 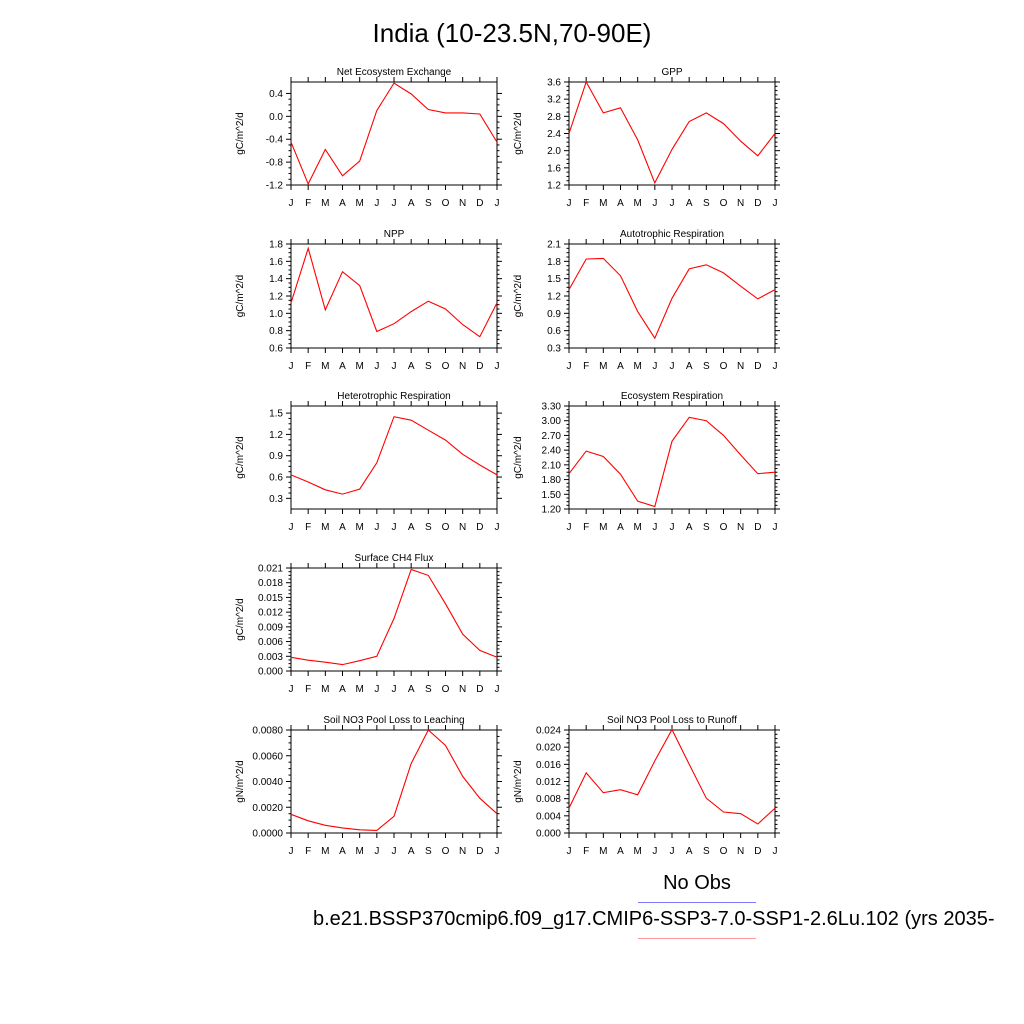 What do you see at coordinates (276, 314) in the screenshot?
I see `y-tick-label: 1.0` at bounding box center [276, 314].